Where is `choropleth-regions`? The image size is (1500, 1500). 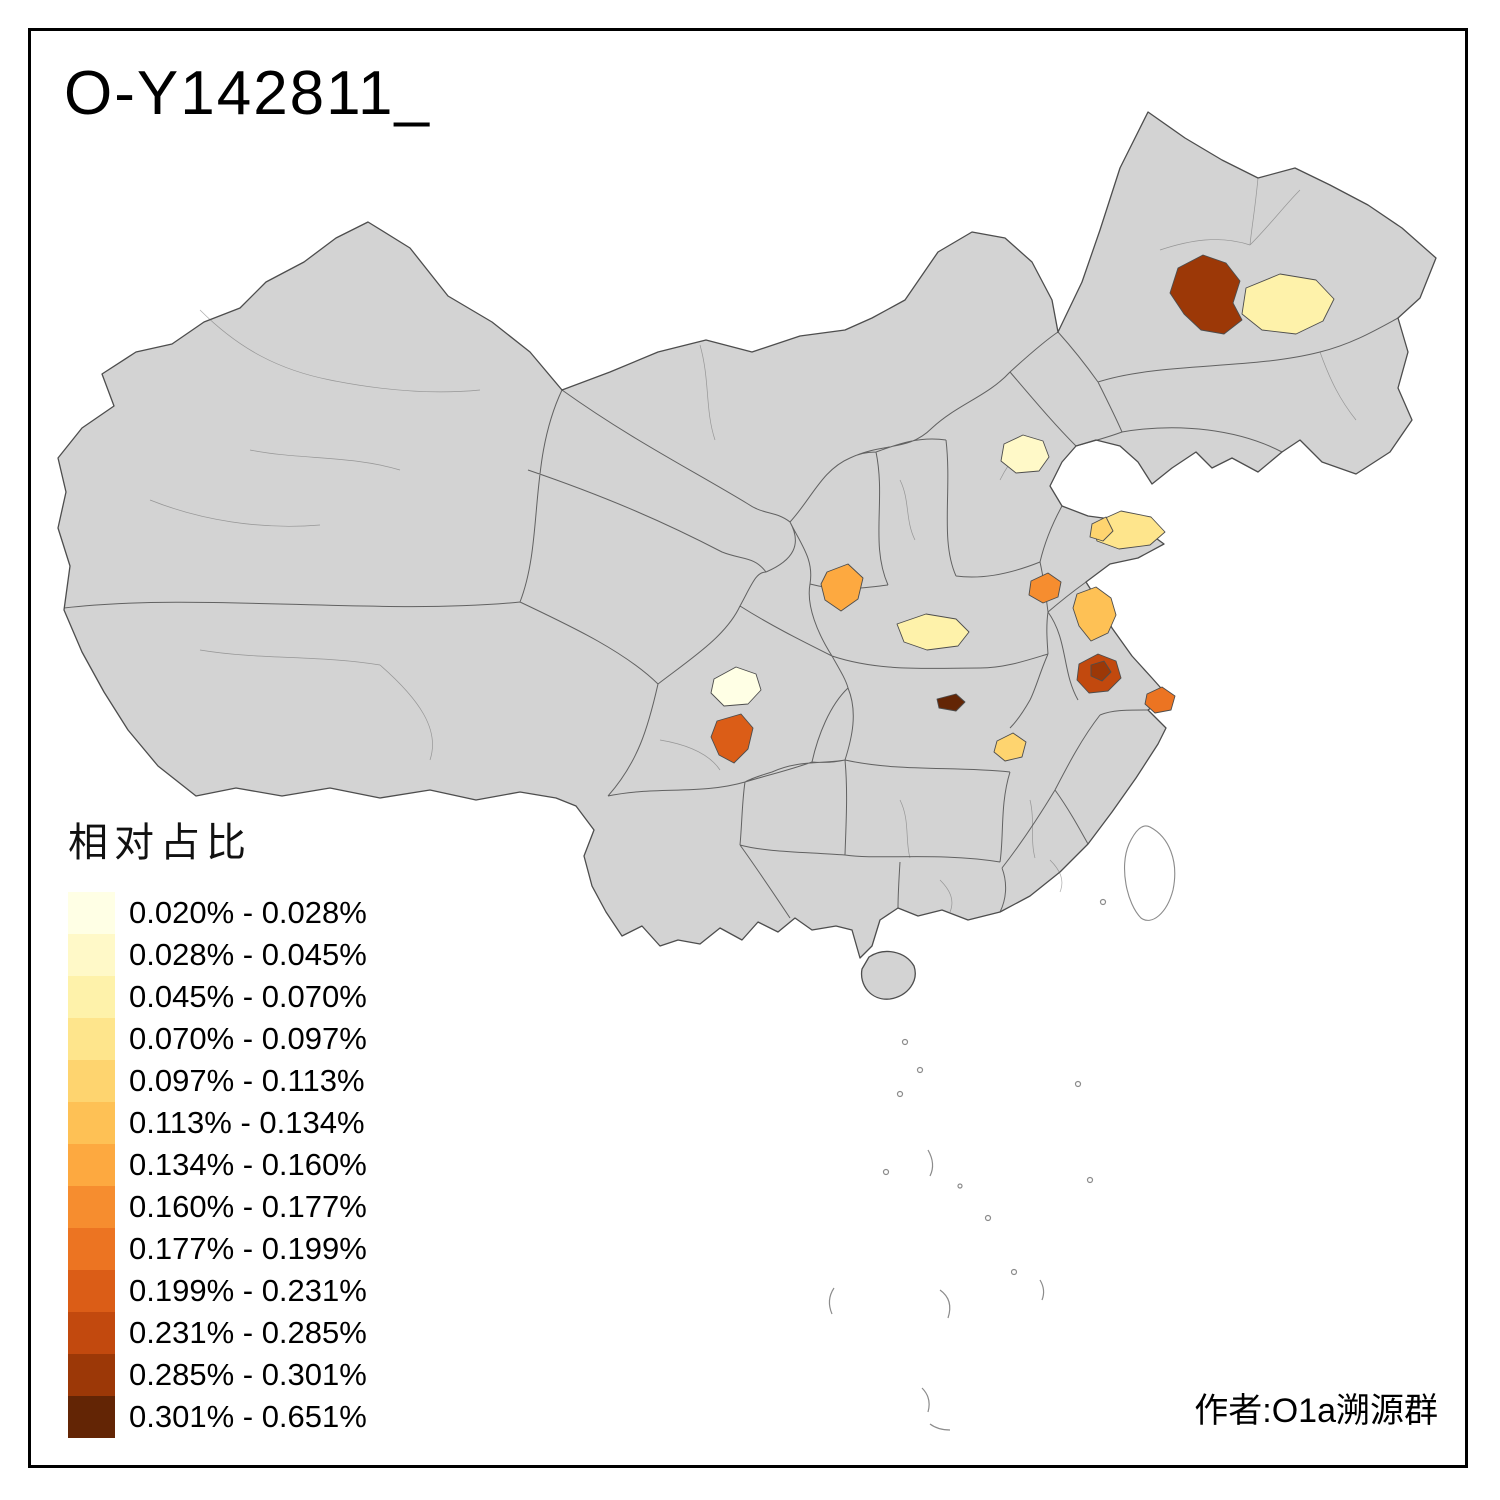
choropleth-regions is located at coordinates (1022, 509).